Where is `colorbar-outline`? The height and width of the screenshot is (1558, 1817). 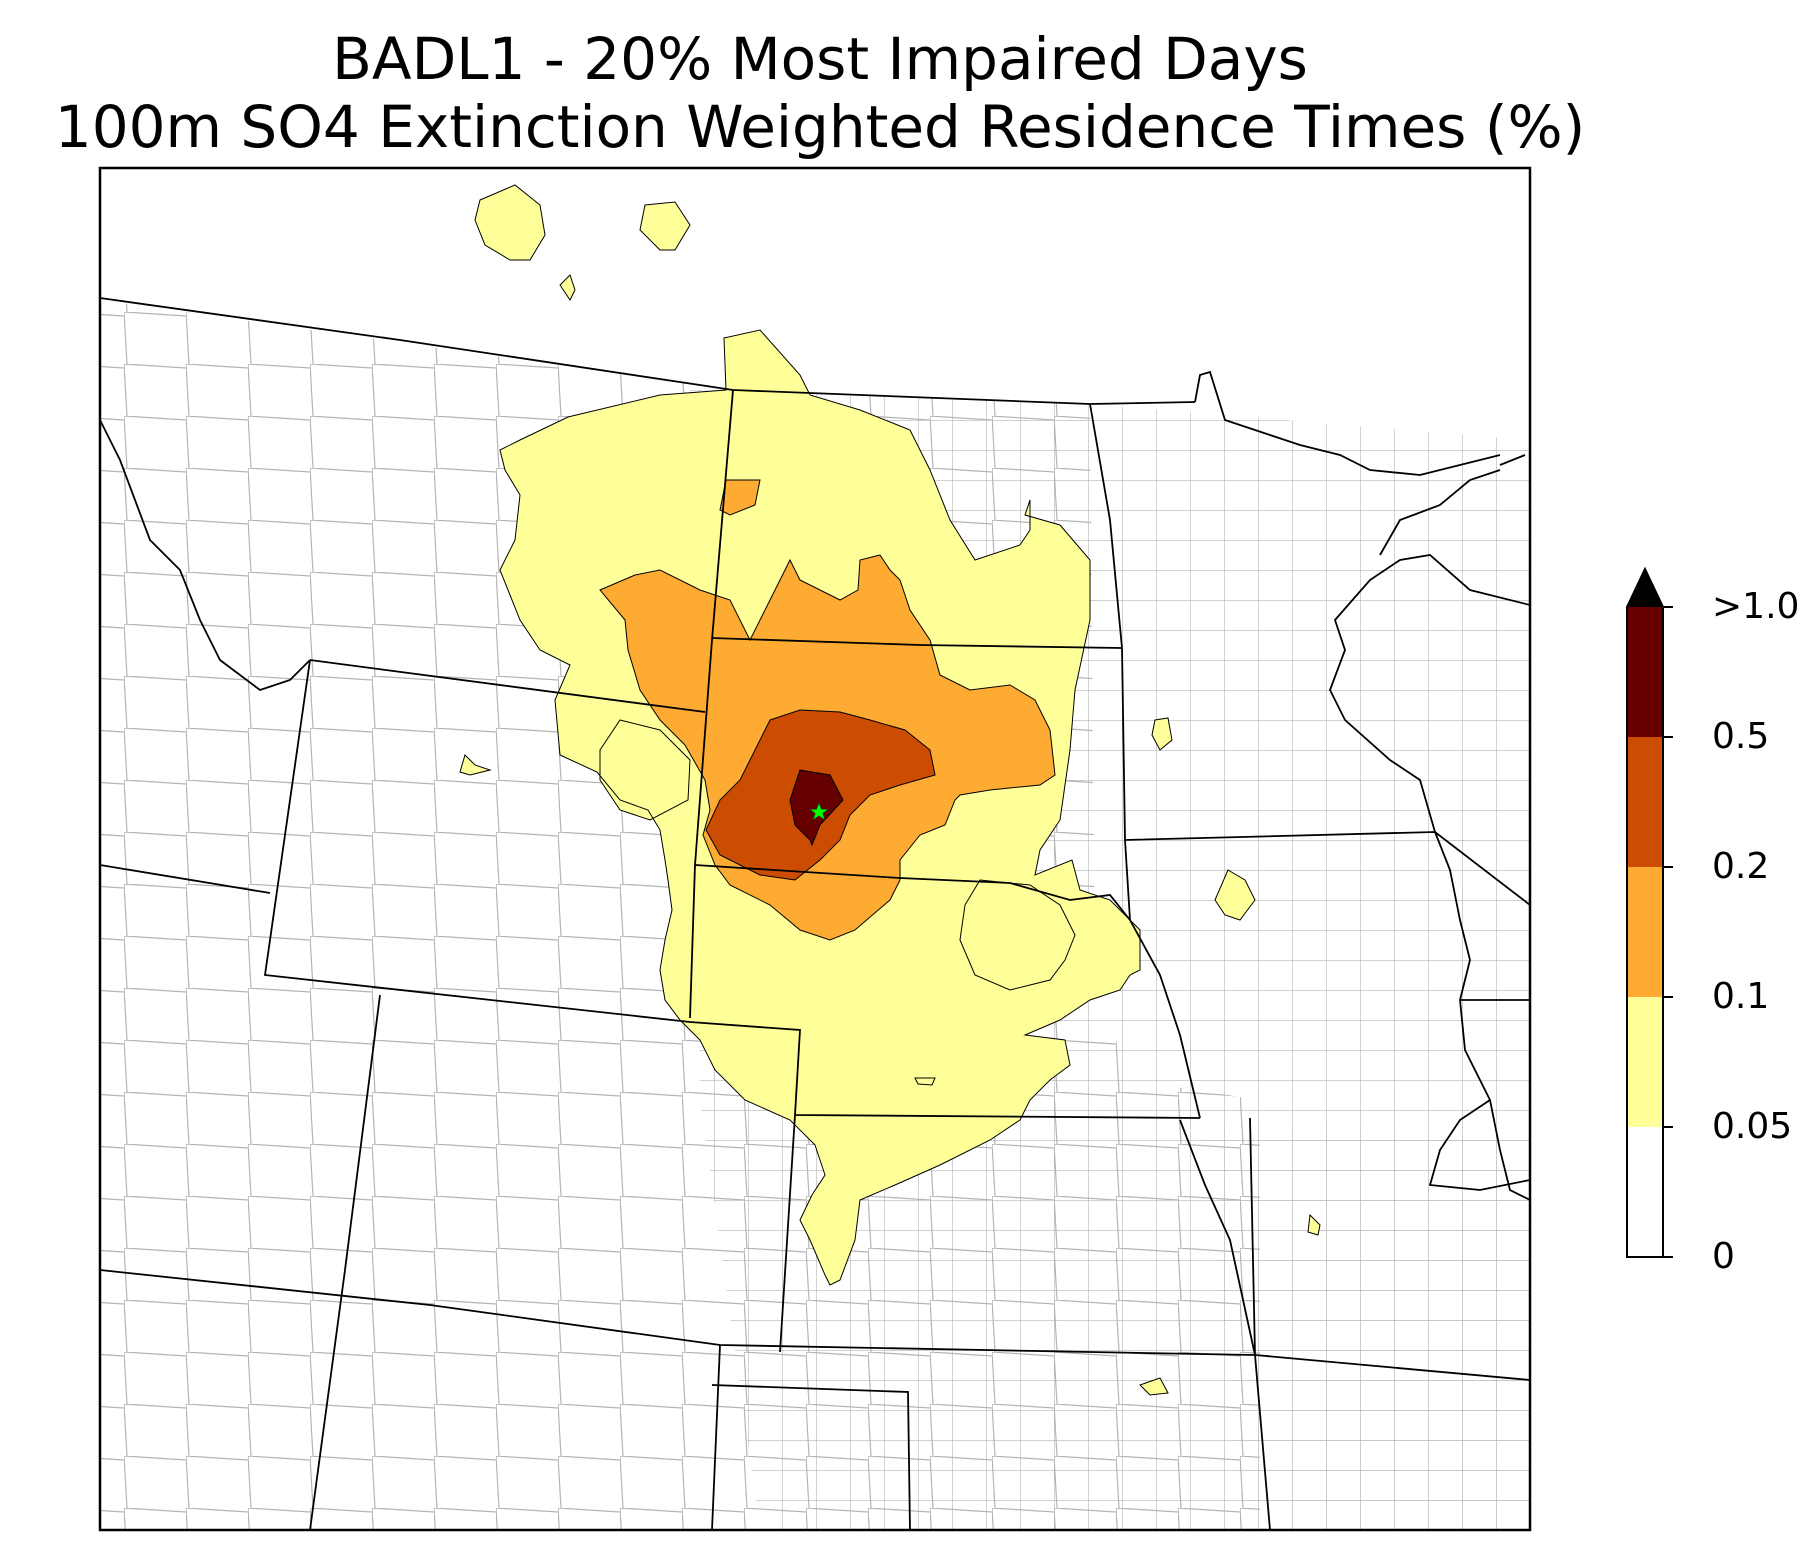
colorbar-outline is located at coordinates (1645, 912).